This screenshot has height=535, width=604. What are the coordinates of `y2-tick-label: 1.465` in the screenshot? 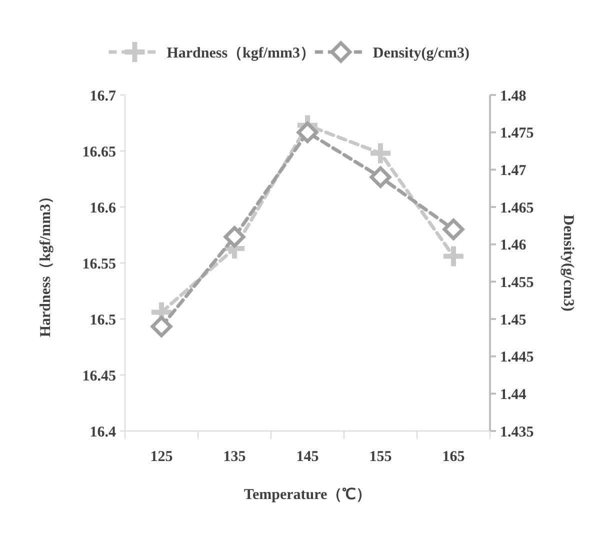 It's located at (517, 208).